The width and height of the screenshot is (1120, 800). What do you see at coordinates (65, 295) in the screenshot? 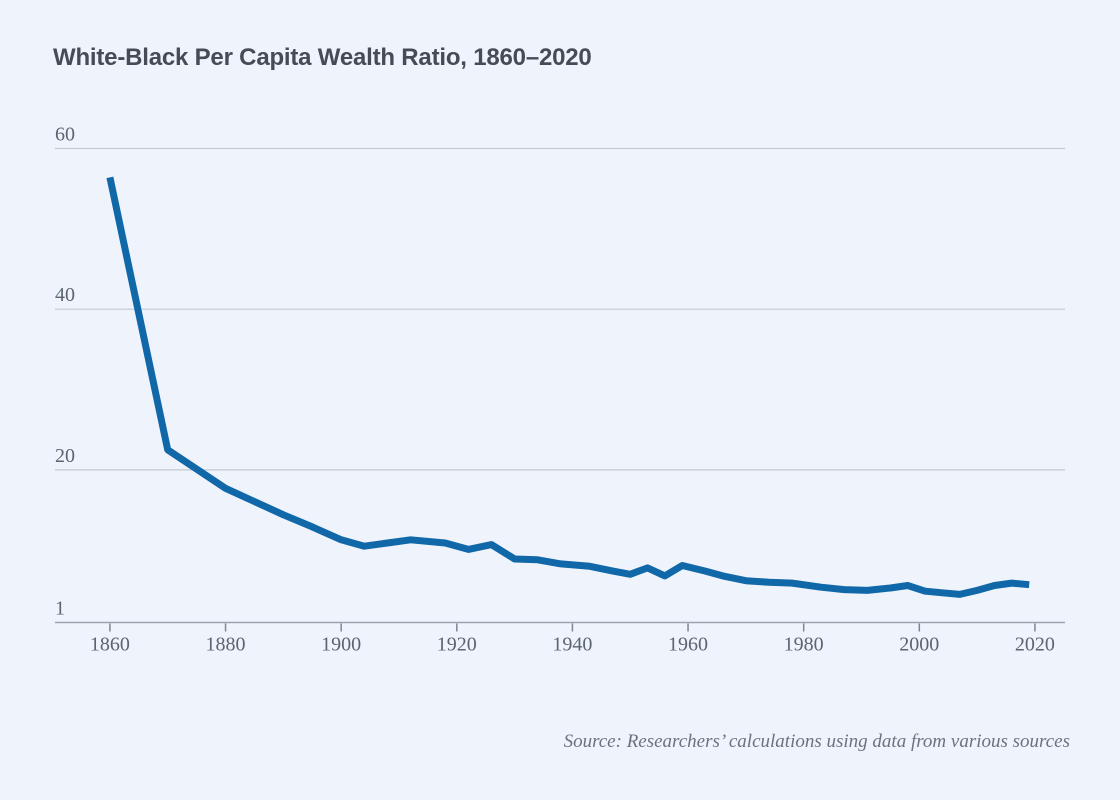
I see `y-tick-label-40: 40` at bounding box center [65, 295].